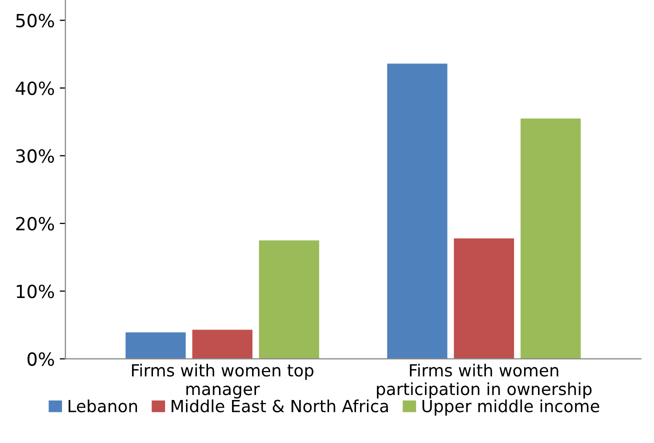 Image resolution: width=654 pixels, height=443 pixels. Describe the element at coordinates (35, 291) in the screenshot. I see `y-tick-label: 10%` at that location.